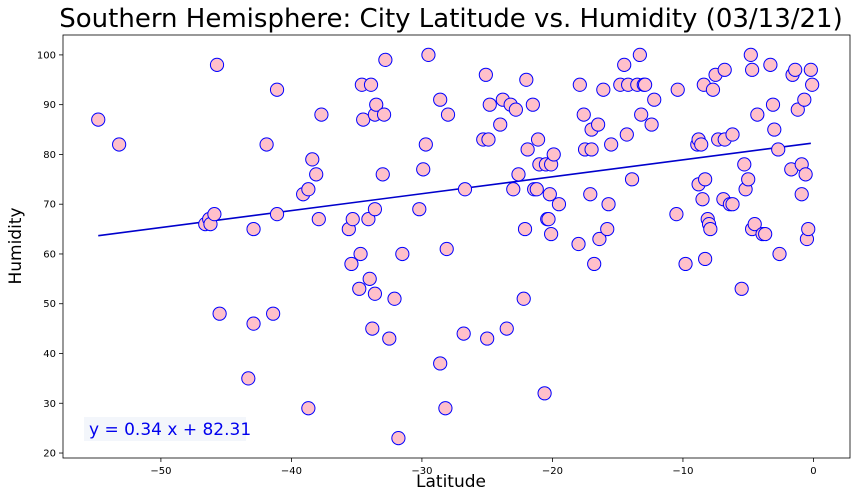 This screenshot has height=496, width=856. Describe the element at coordinates (170, 430) in the screenshot. I see `regression-equation: y = 0.34 x + 82.31` at that location.